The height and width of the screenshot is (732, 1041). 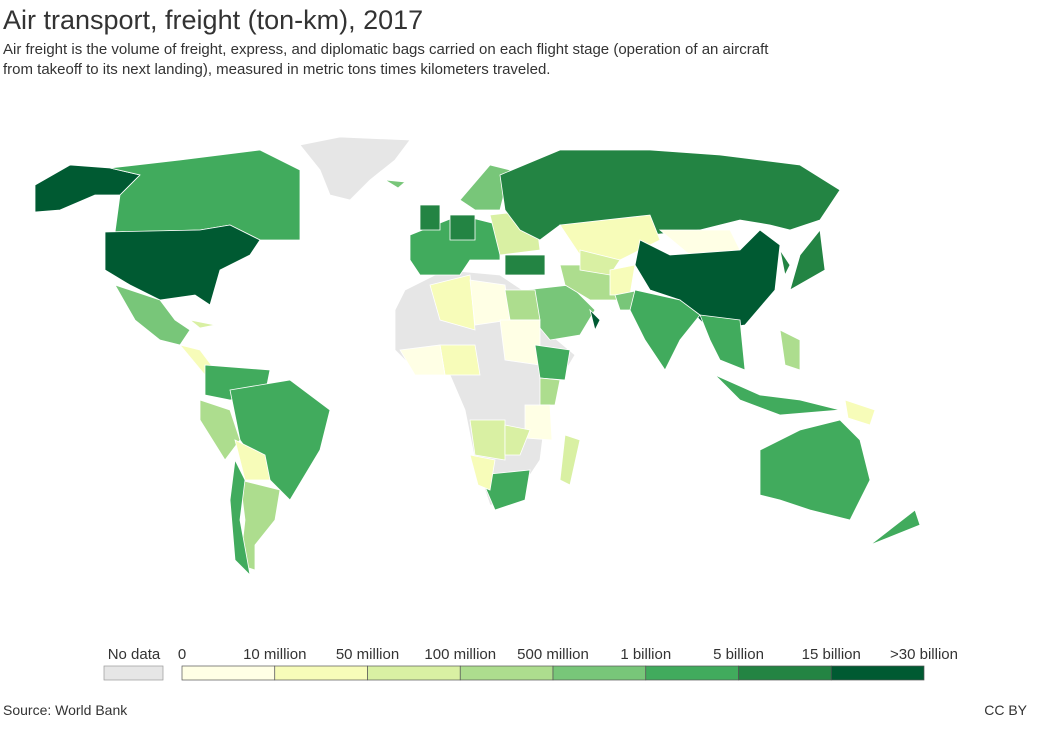 What do you see at coordinates (213, 20) in the screenshot?
I see `title: Air transport, freight (ton-km), 2017` at bounding box center [213, 20].